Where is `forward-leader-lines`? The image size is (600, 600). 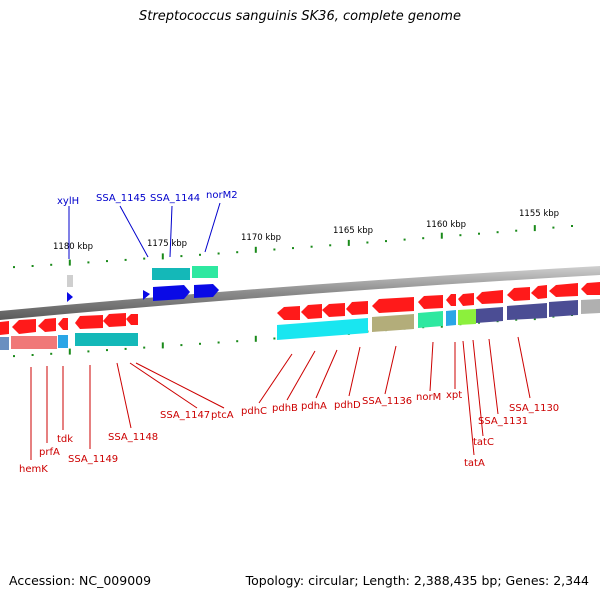
forward-leader-lines is located at coordinates (144, 230).